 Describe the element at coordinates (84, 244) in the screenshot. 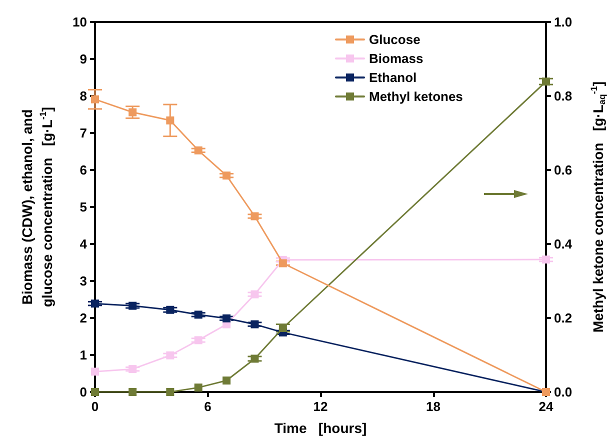

I see `y-tick-label: 4` at that location.